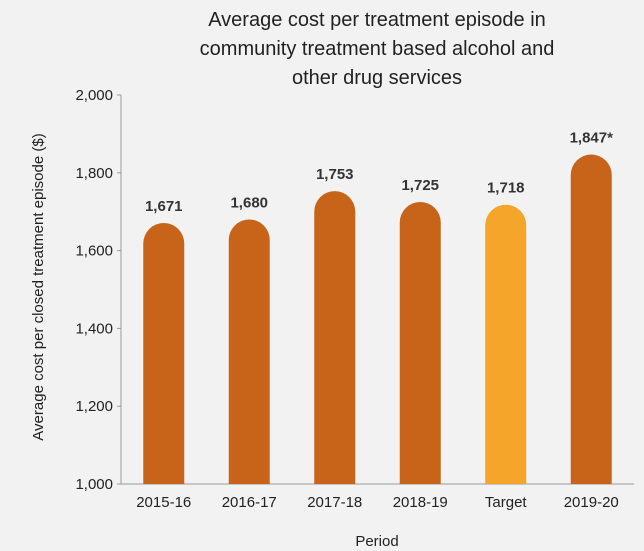 This screenshot has width=644, height=551. I want to click on data-label: 1,725, so click(420, 185).